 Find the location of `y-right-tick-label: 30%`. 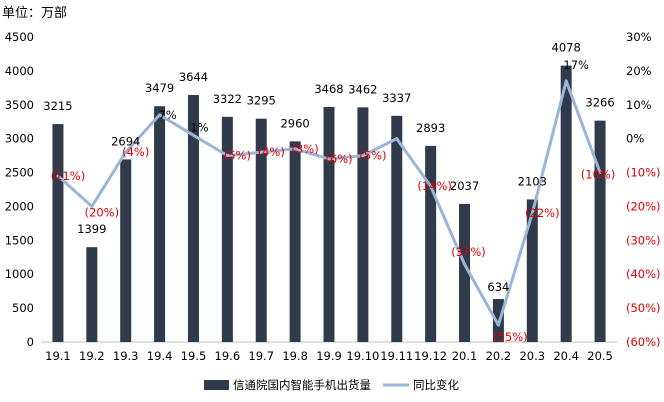

y-right-tick-label: 30% is located at coordinates (639, 37).